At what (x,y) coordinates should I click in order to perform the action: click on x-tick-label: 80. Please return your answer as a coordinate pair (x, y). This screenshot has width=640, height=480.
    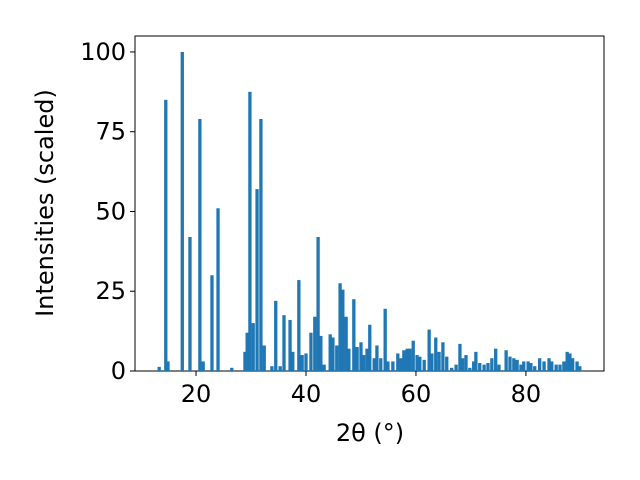
    Looking at the image, I should click on (526, 394).